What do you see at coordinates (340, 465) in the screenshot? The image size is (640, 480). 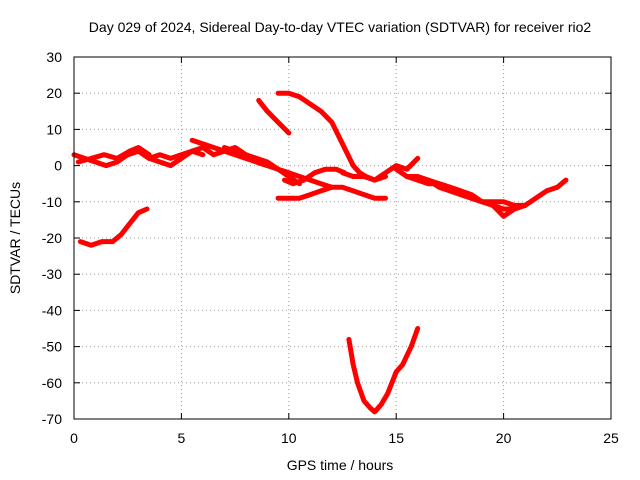 I see `x-axis-label: GPS time / hours` at bounding box center [340, 465].